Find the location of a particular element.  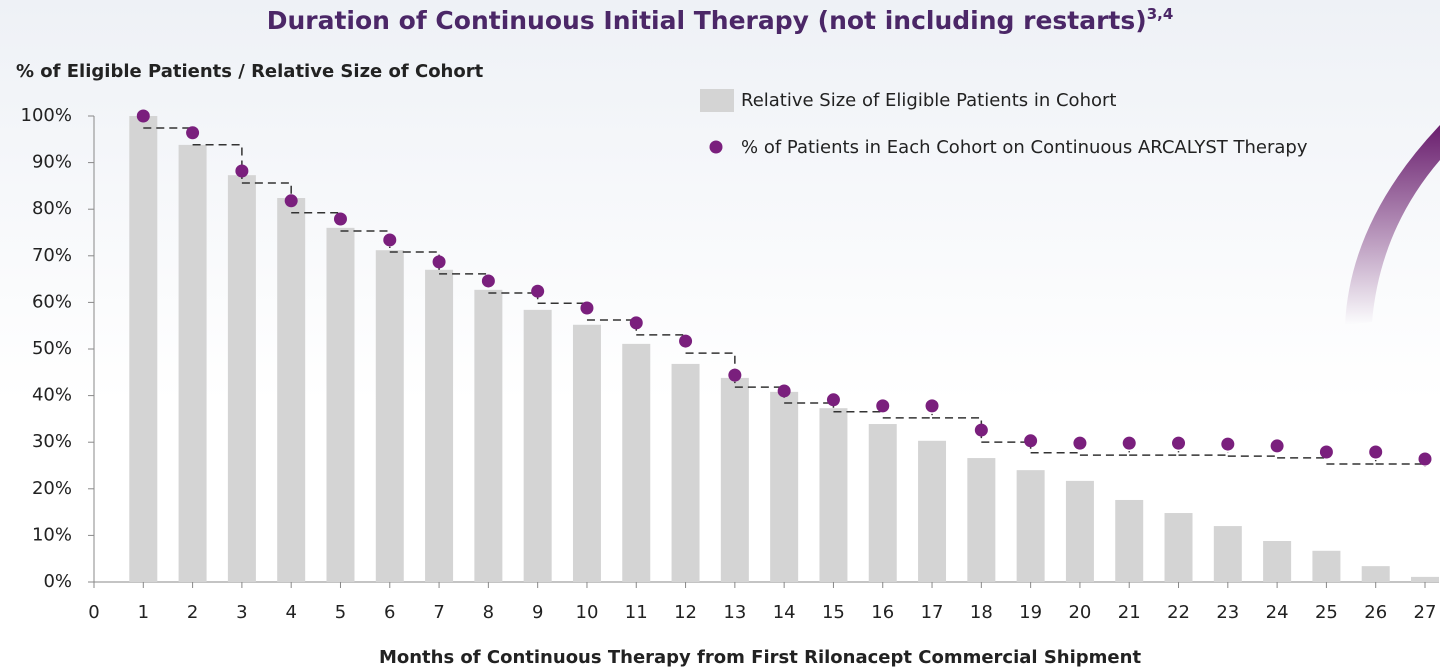

y-tick-label: 70% is located at coordinates (52, 255).